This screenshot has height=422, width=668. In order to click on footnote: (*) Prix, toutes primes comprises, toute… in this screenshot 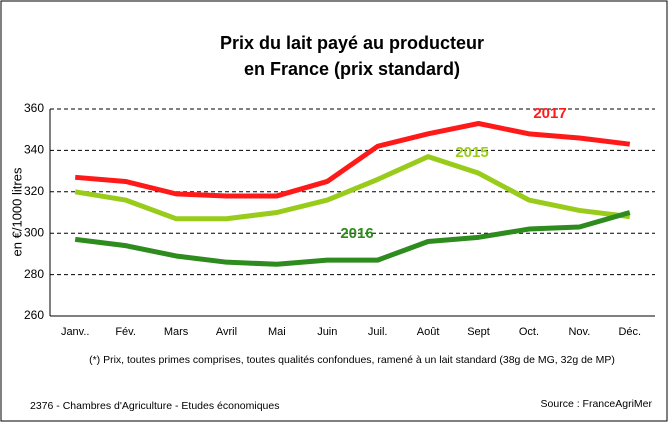, I will do `click(352, 360)`.